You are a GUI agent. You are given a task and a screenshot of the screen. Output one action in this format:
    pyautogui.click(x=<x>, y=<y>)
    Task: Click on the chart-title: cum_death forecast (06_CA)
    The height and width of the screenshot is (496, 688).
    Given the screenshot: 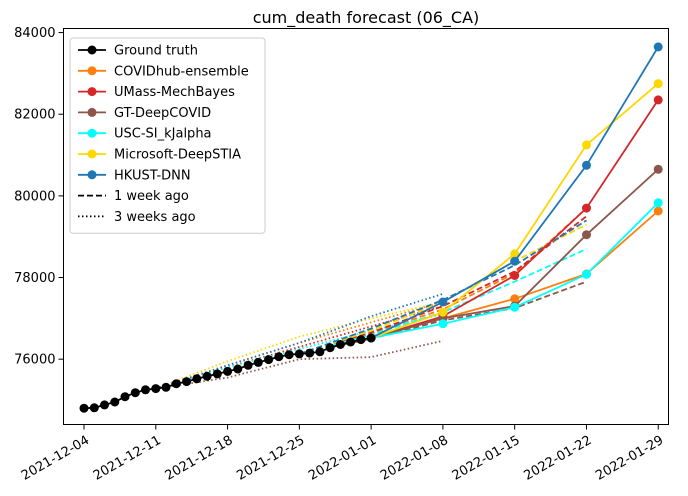 What is the action you would take?
    pyautogui.click(x=366, y=18)
    